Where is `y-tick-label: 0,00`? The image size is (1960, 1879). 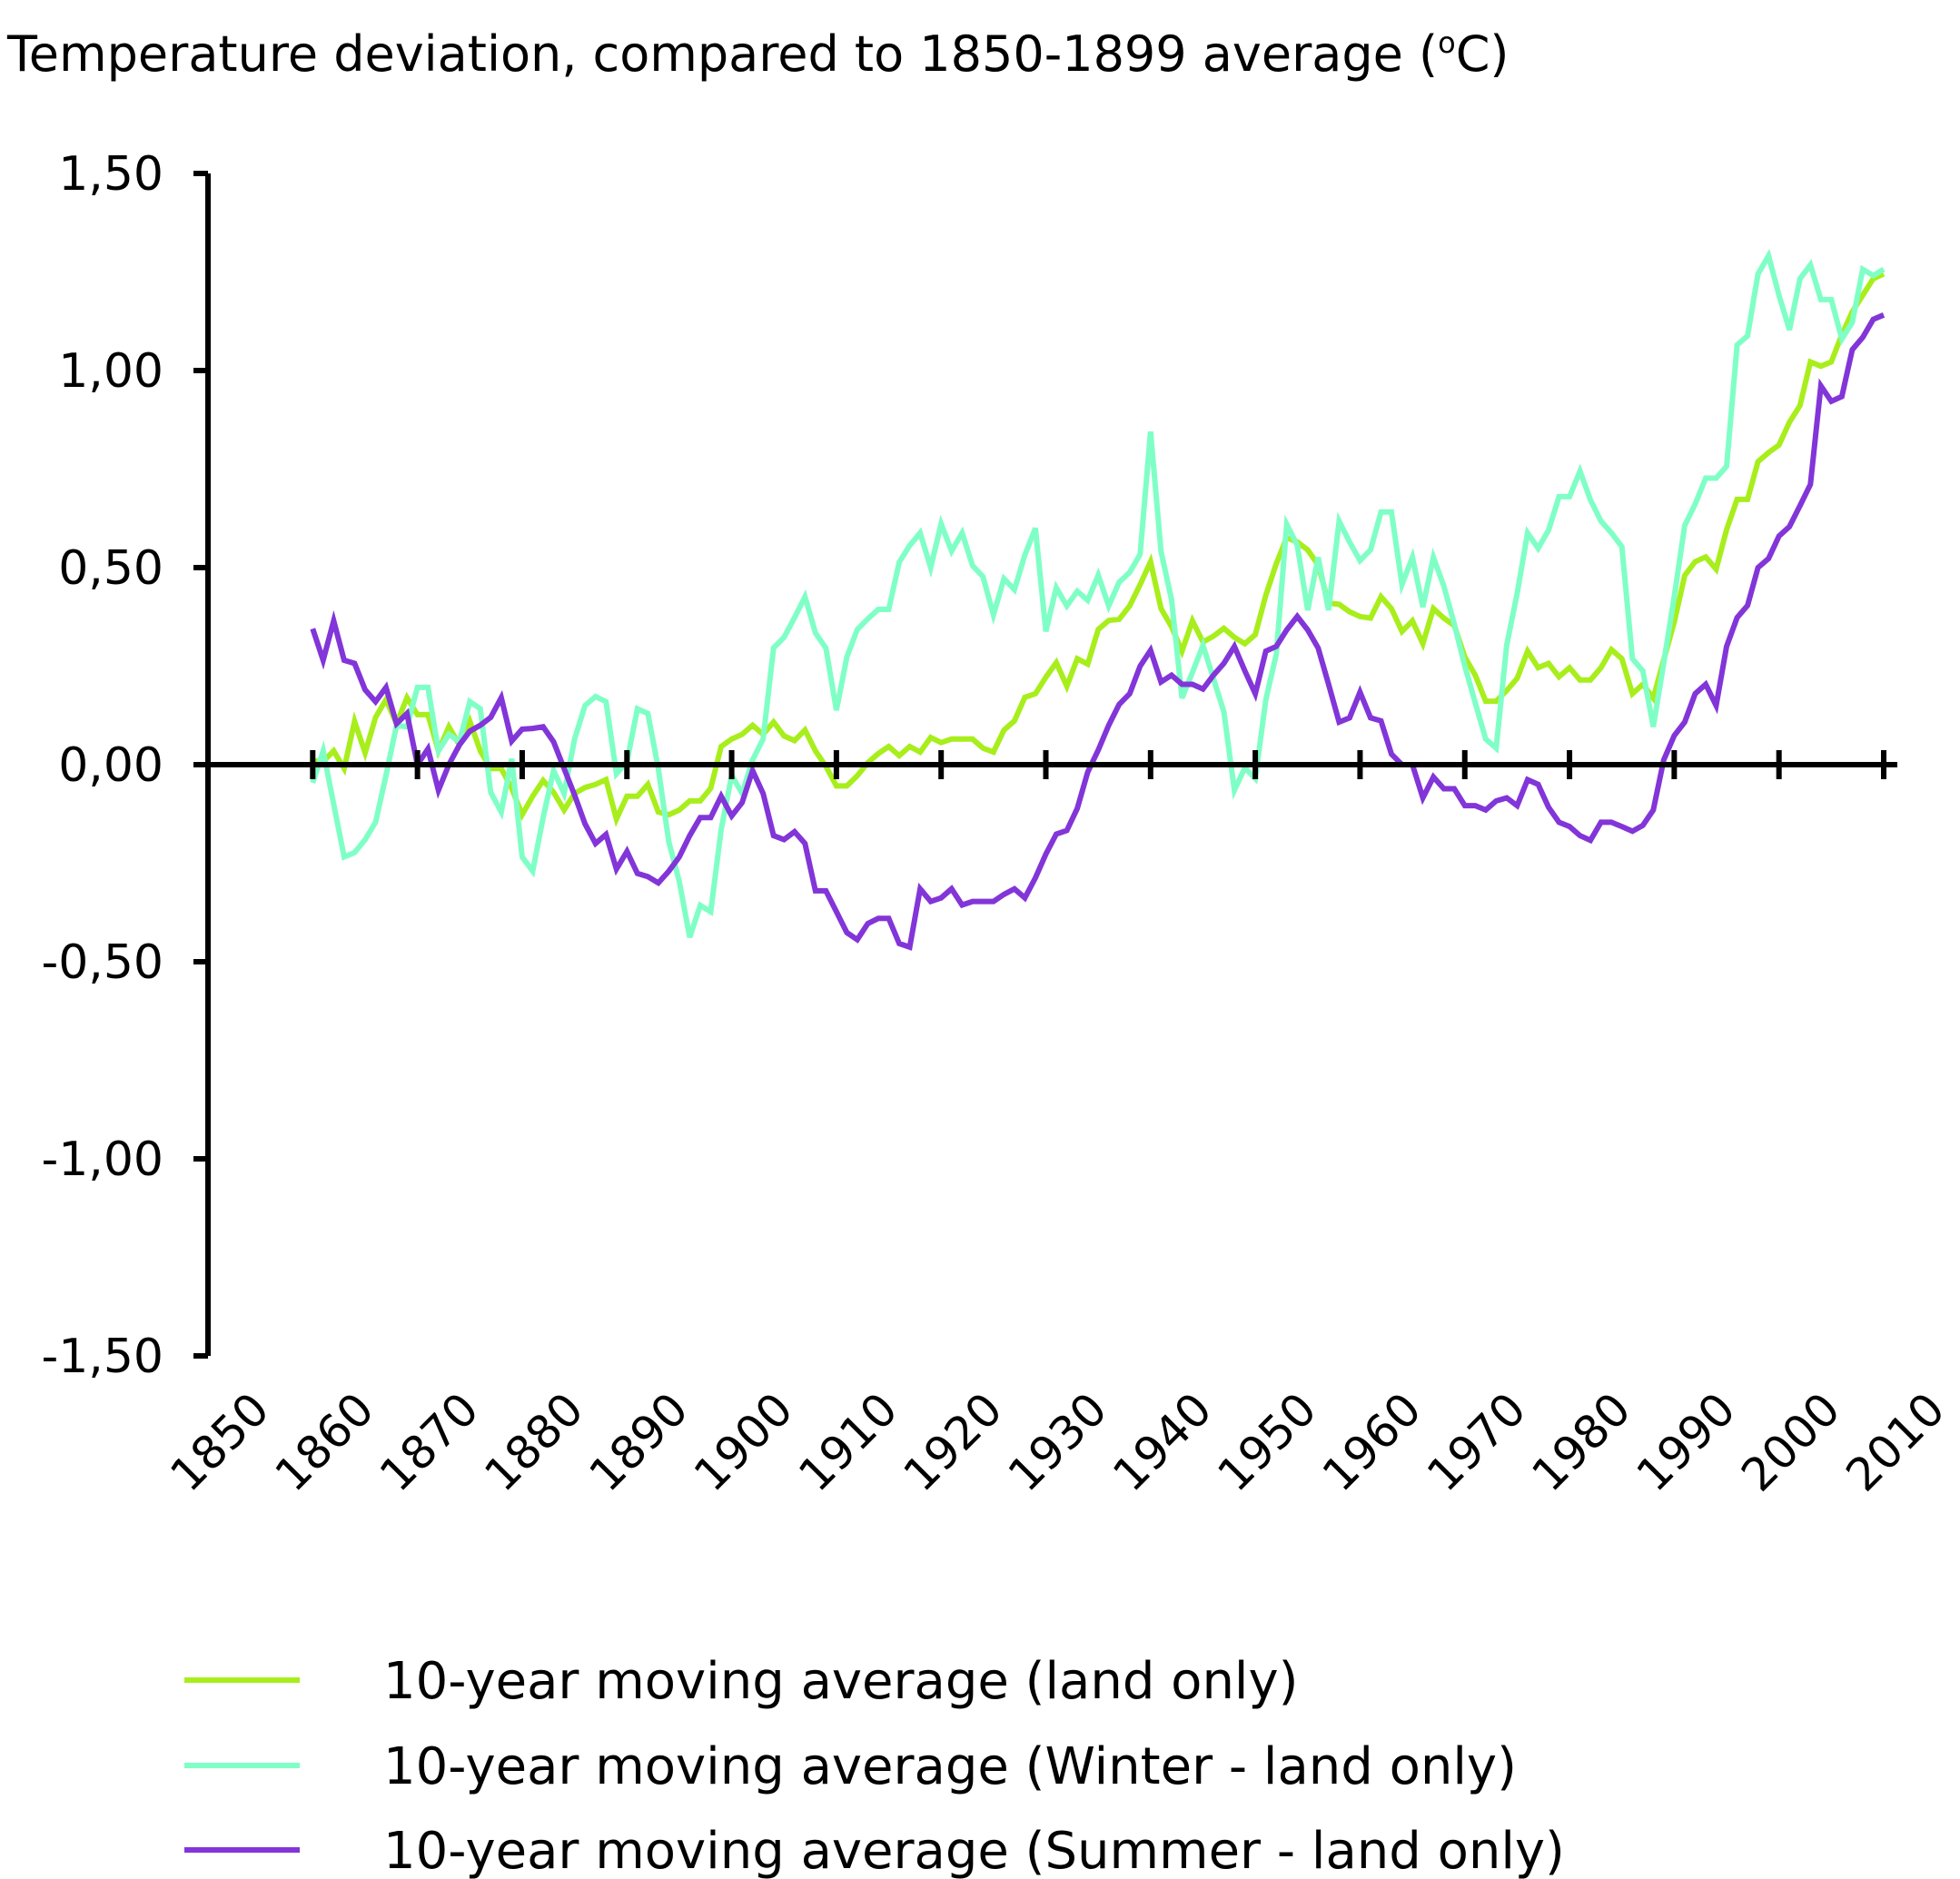
y-tick-label: 0,00 is located at coordinates (110, 765).